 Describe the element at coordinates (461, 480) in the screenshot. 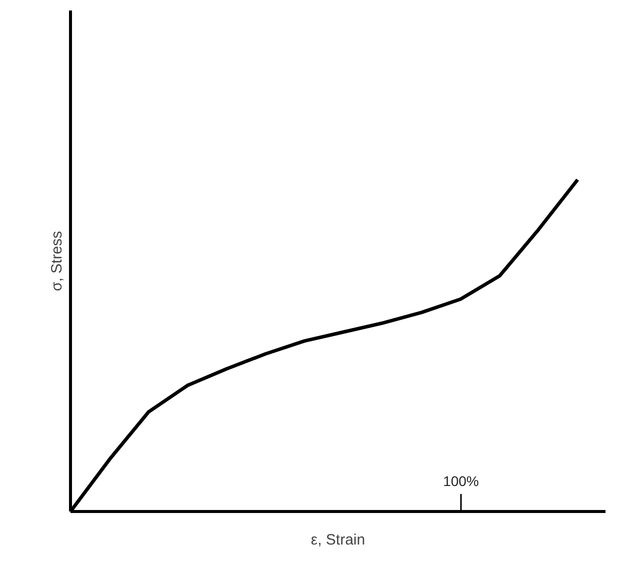

I see `annotation: 100%` at that location.